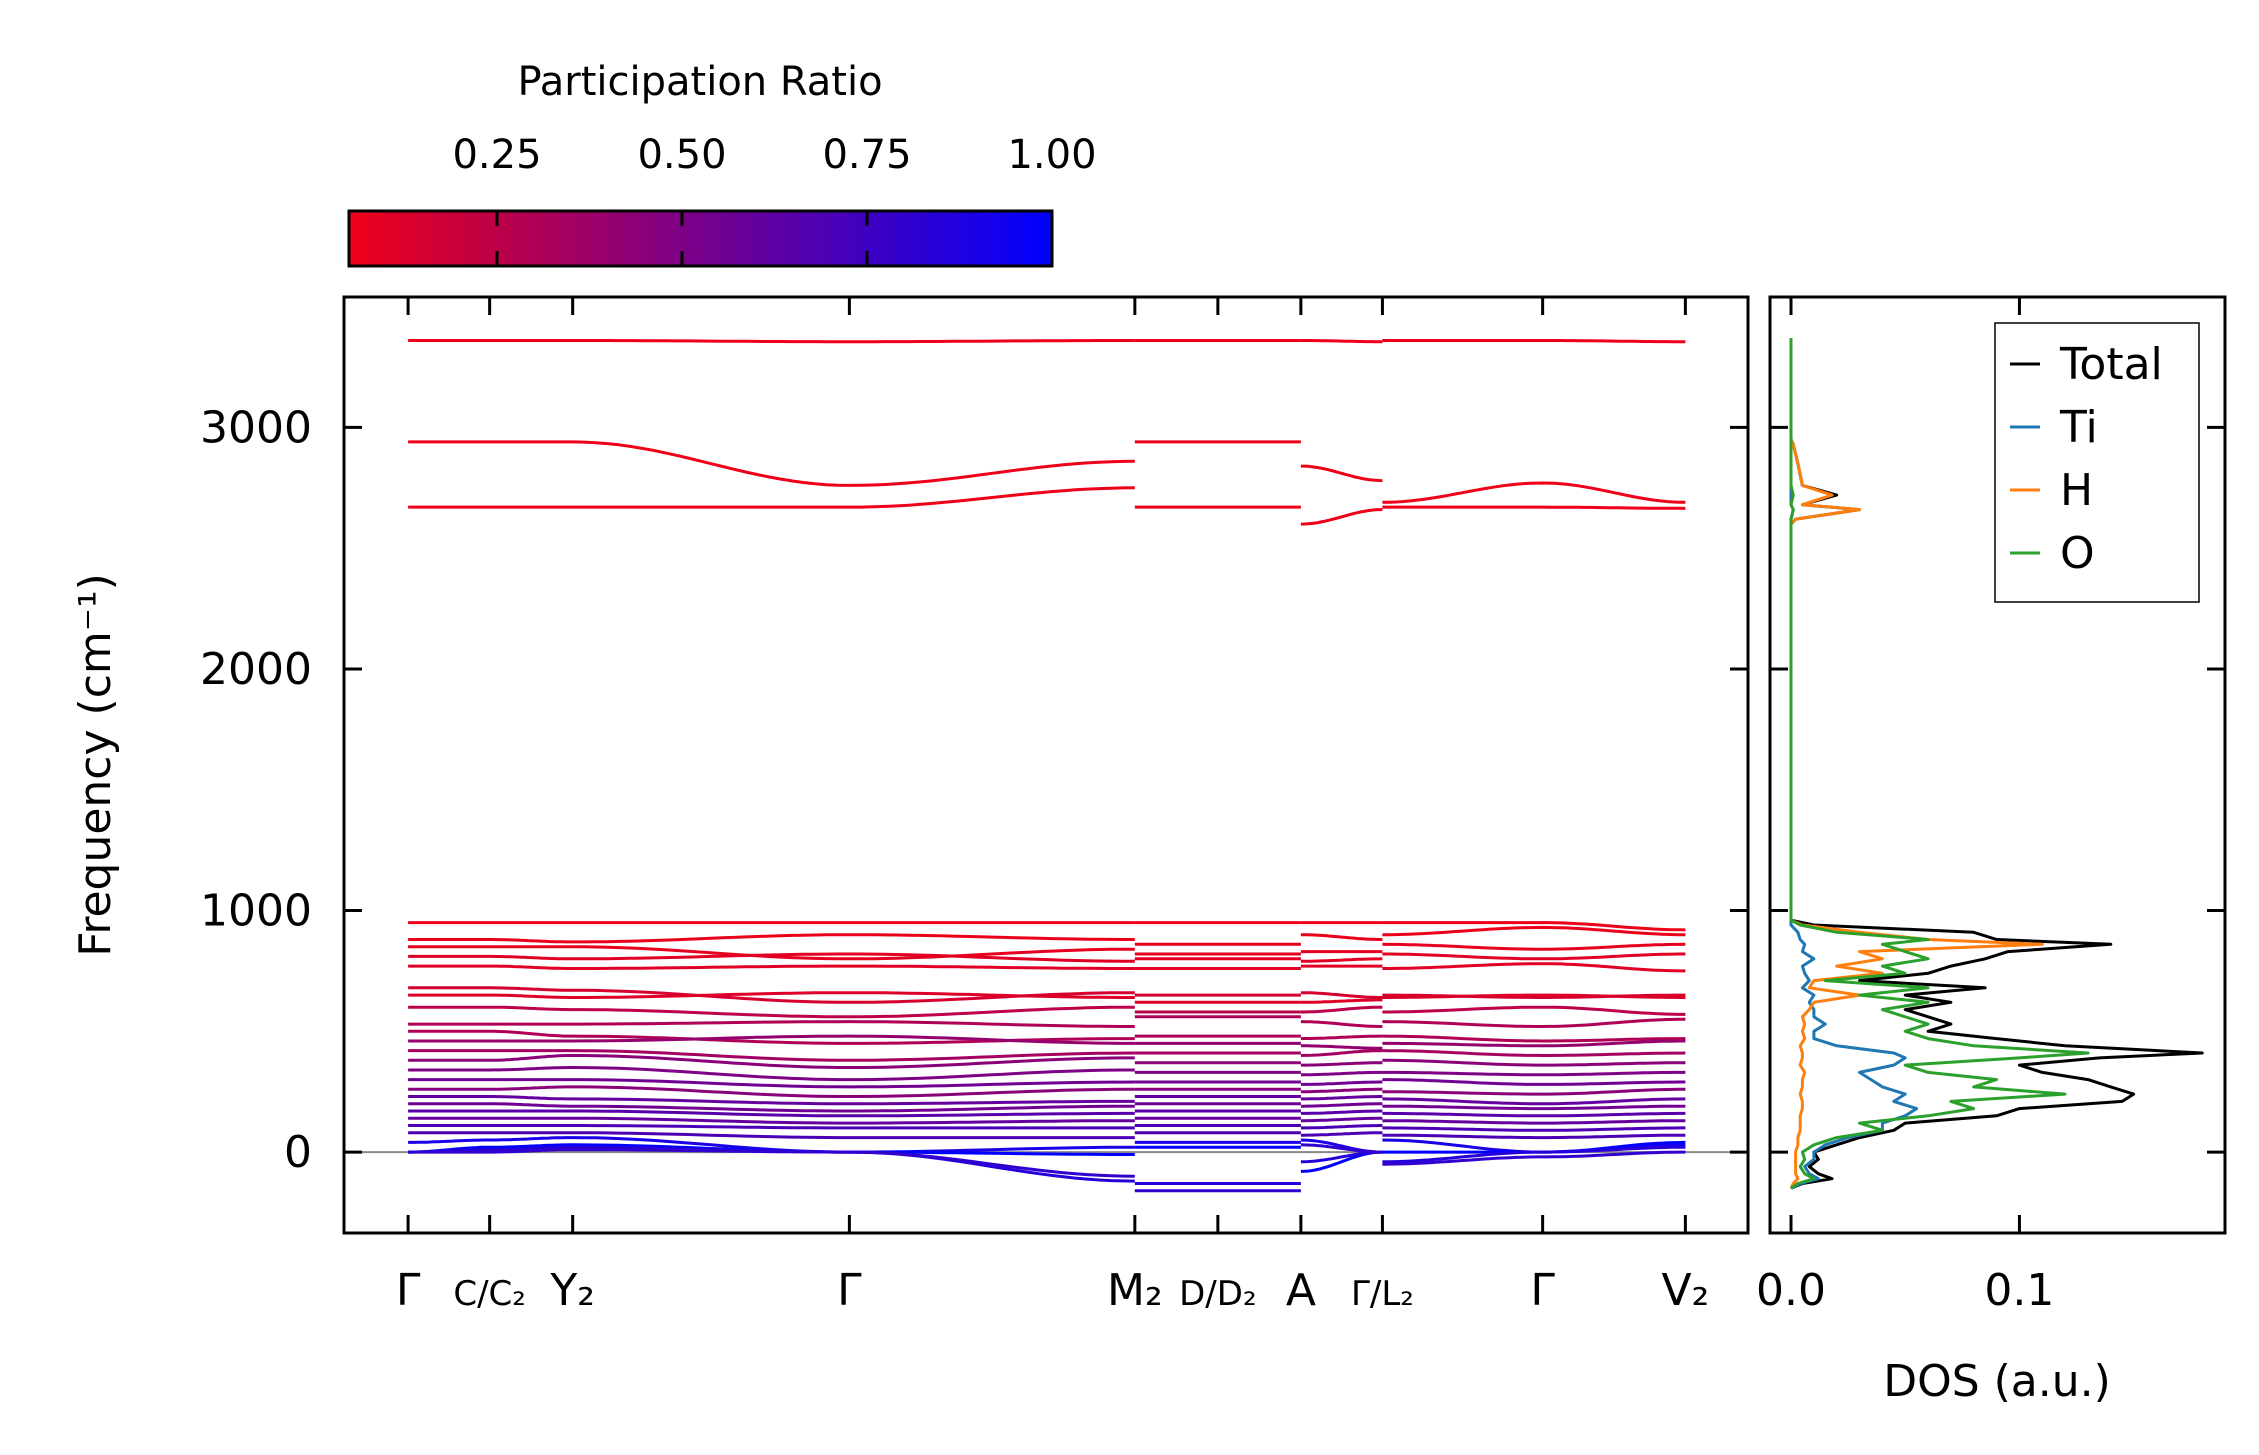 This screenshot has height=1455, width=2259. What do you see at coordinates (572, 1290) in the screenshot?
I see `x-tick-label: Y₂` at bounding box center [572, 1290].